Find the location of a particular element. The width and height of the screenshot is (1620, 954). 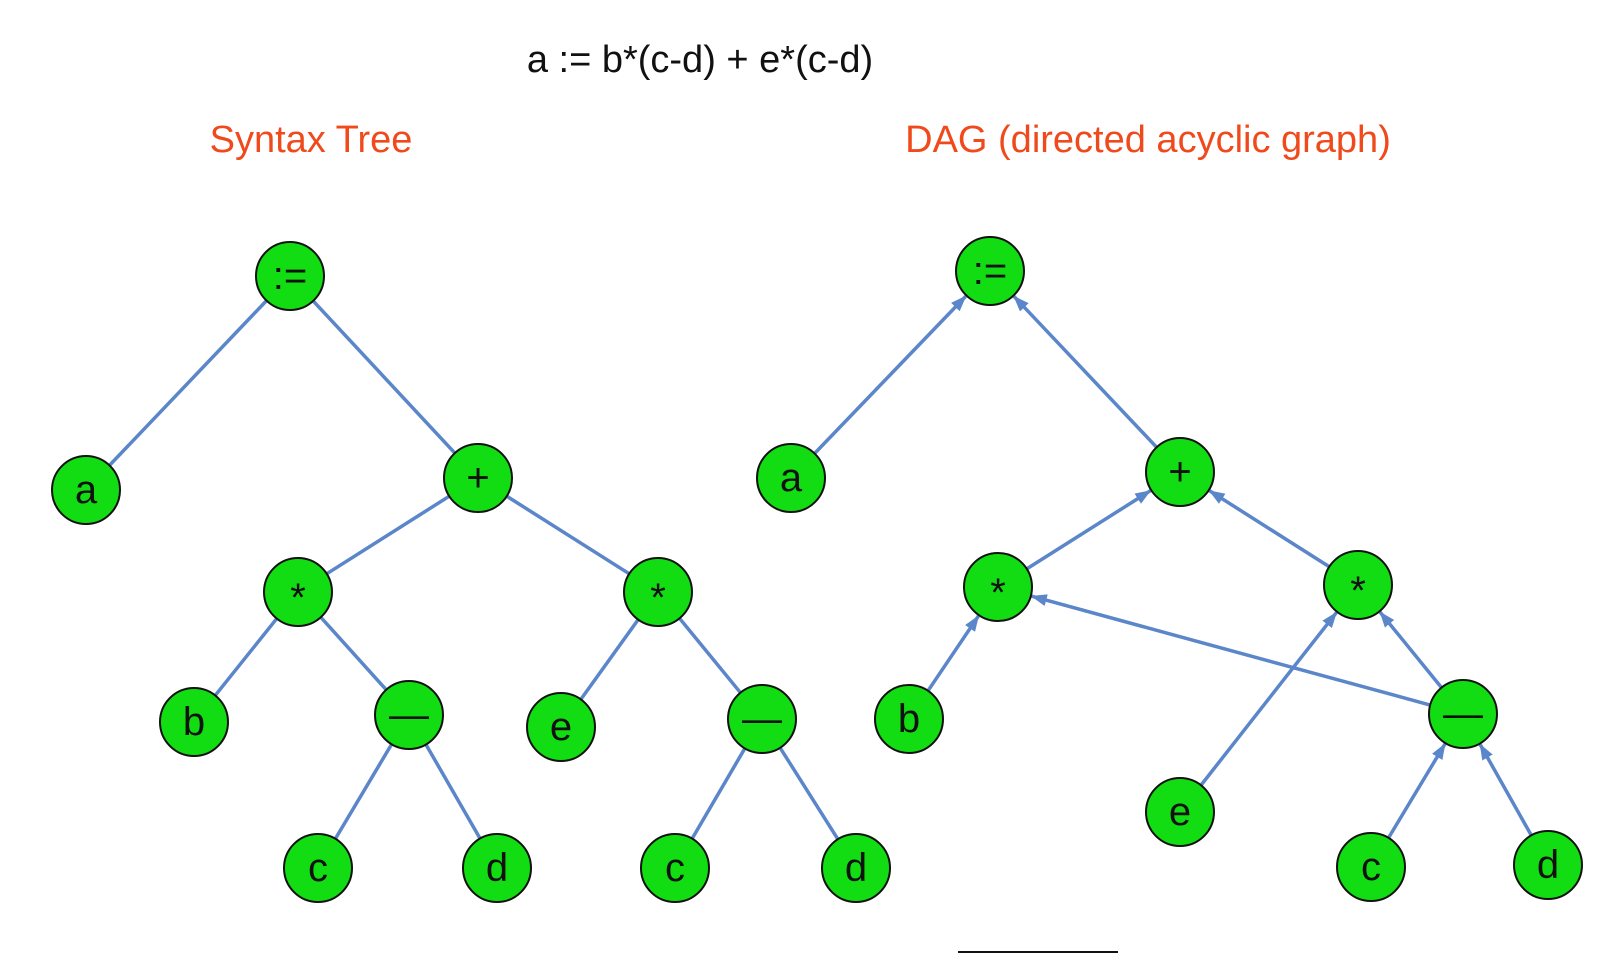

syntax_tree-node-mul2: * is located at coordinates (658, 592).